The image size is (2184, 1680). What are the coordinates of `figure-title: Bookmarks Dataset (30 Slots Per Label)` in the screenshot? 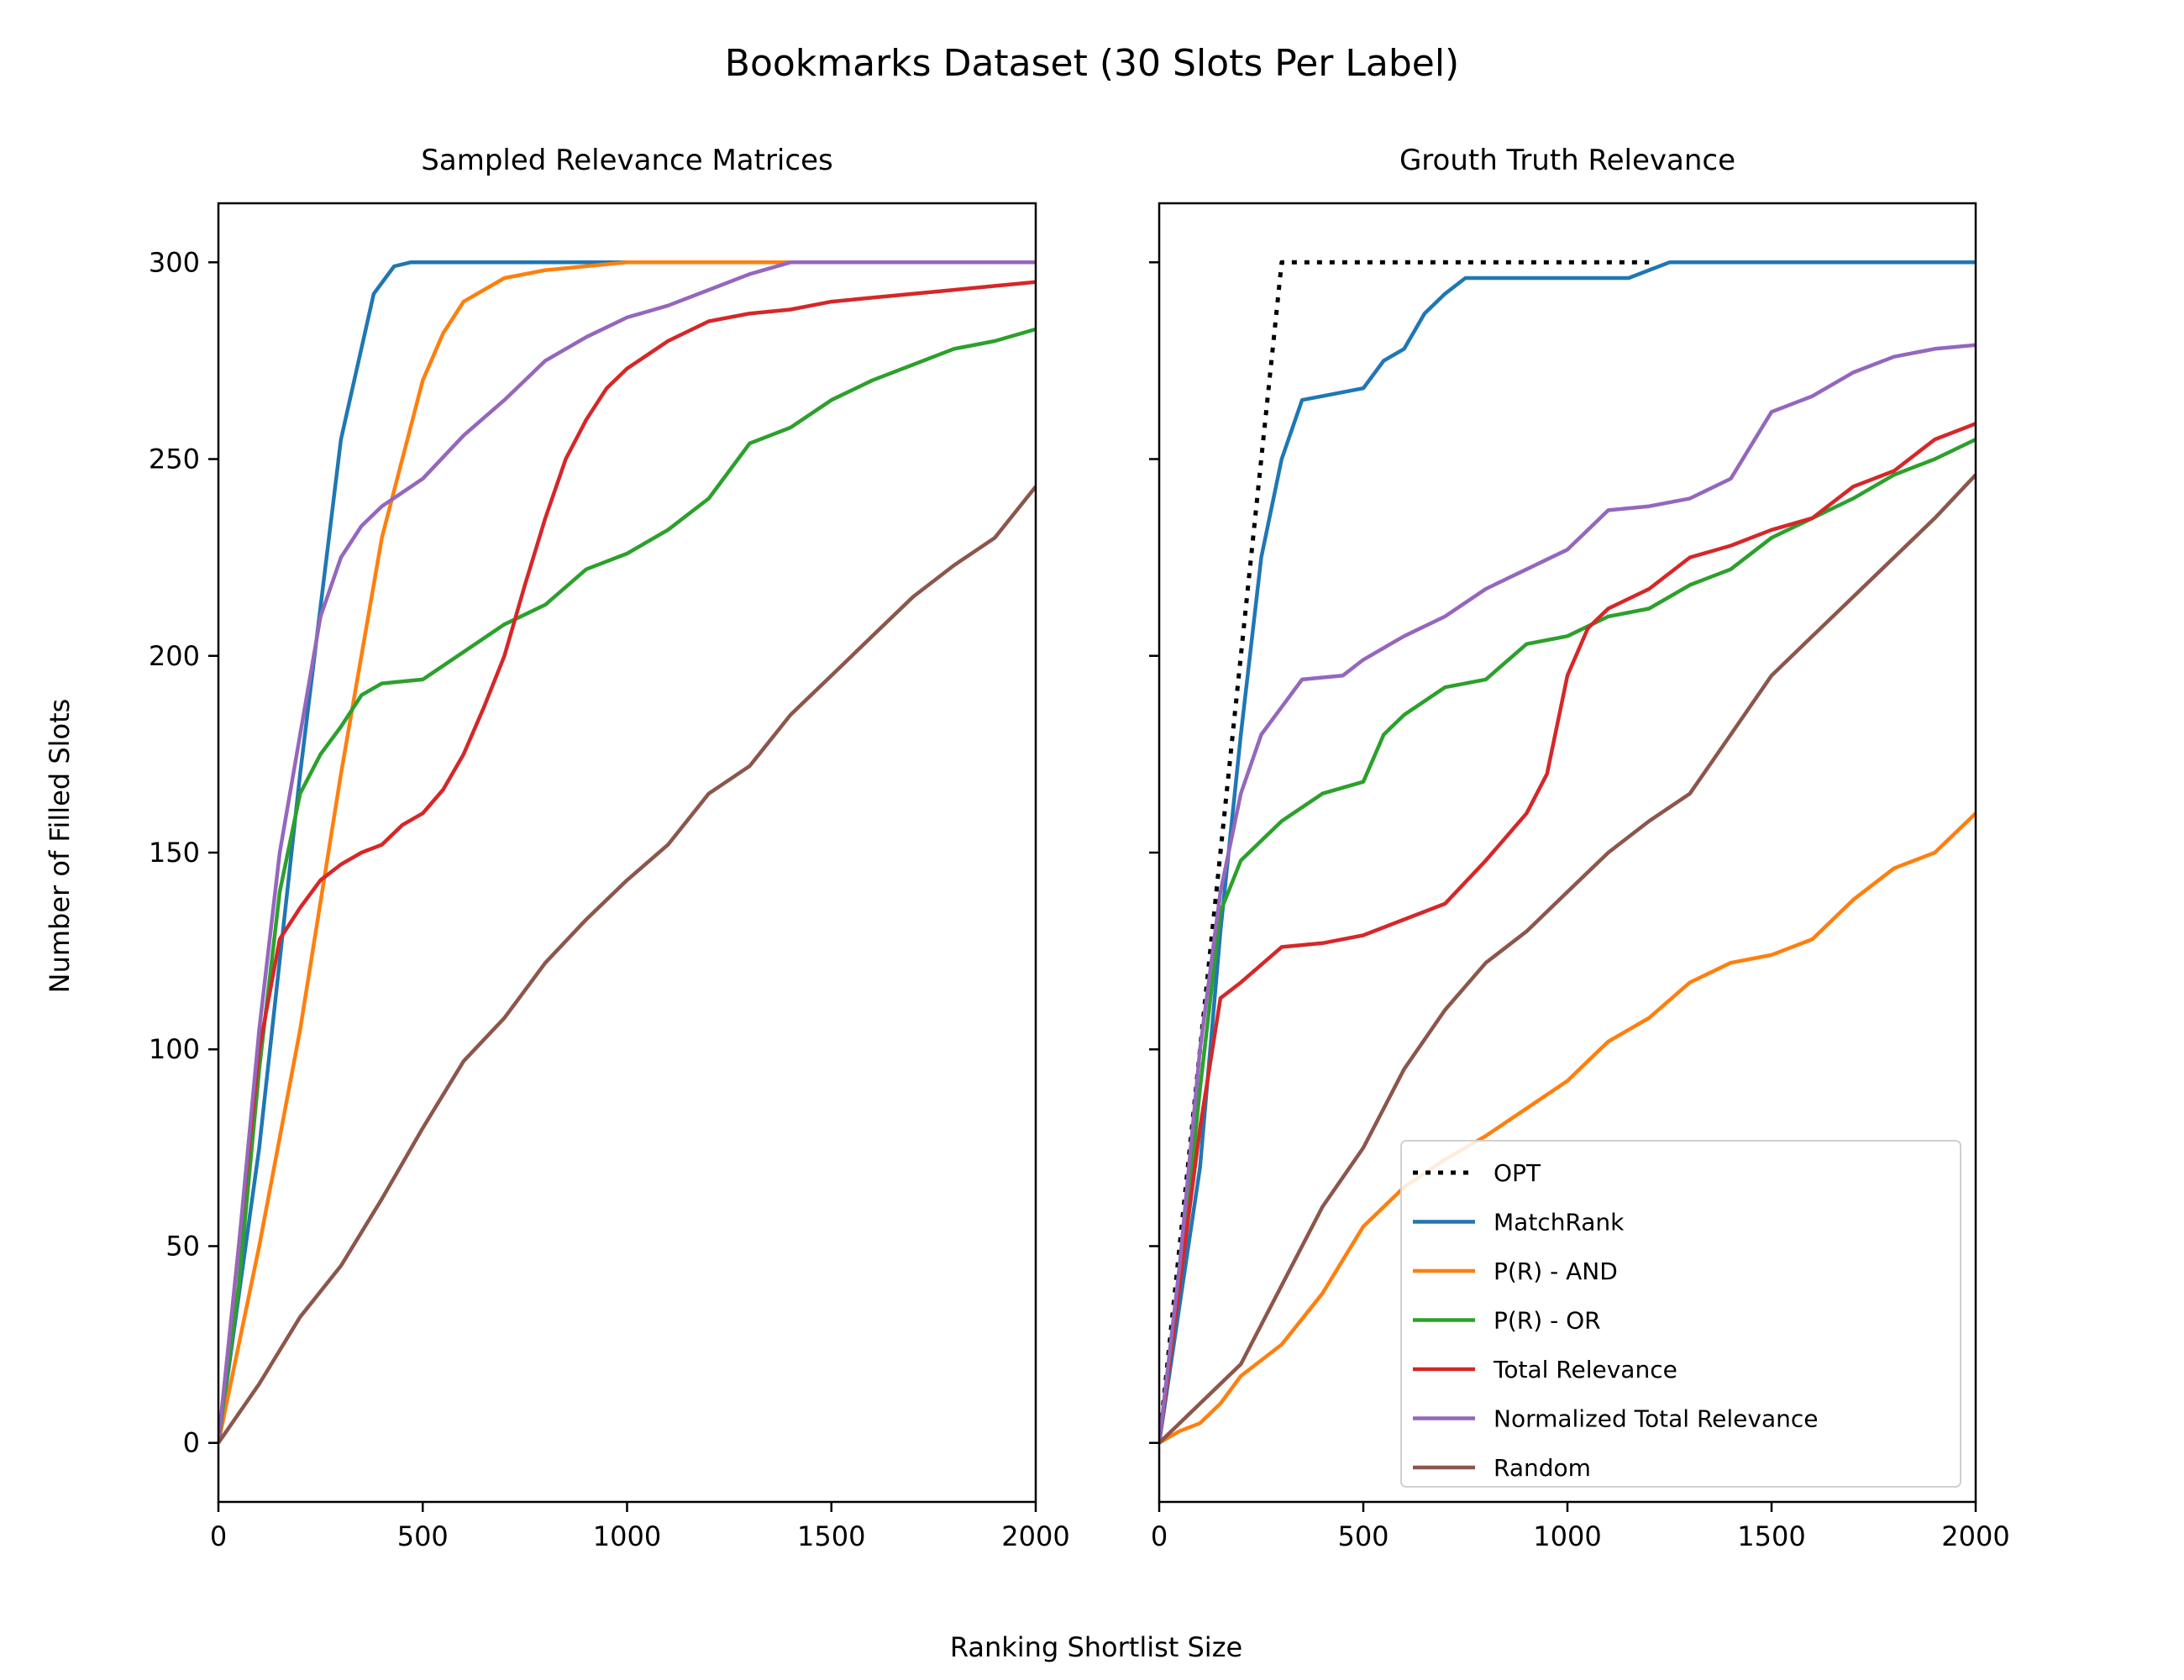 It's located at (1092, 63).